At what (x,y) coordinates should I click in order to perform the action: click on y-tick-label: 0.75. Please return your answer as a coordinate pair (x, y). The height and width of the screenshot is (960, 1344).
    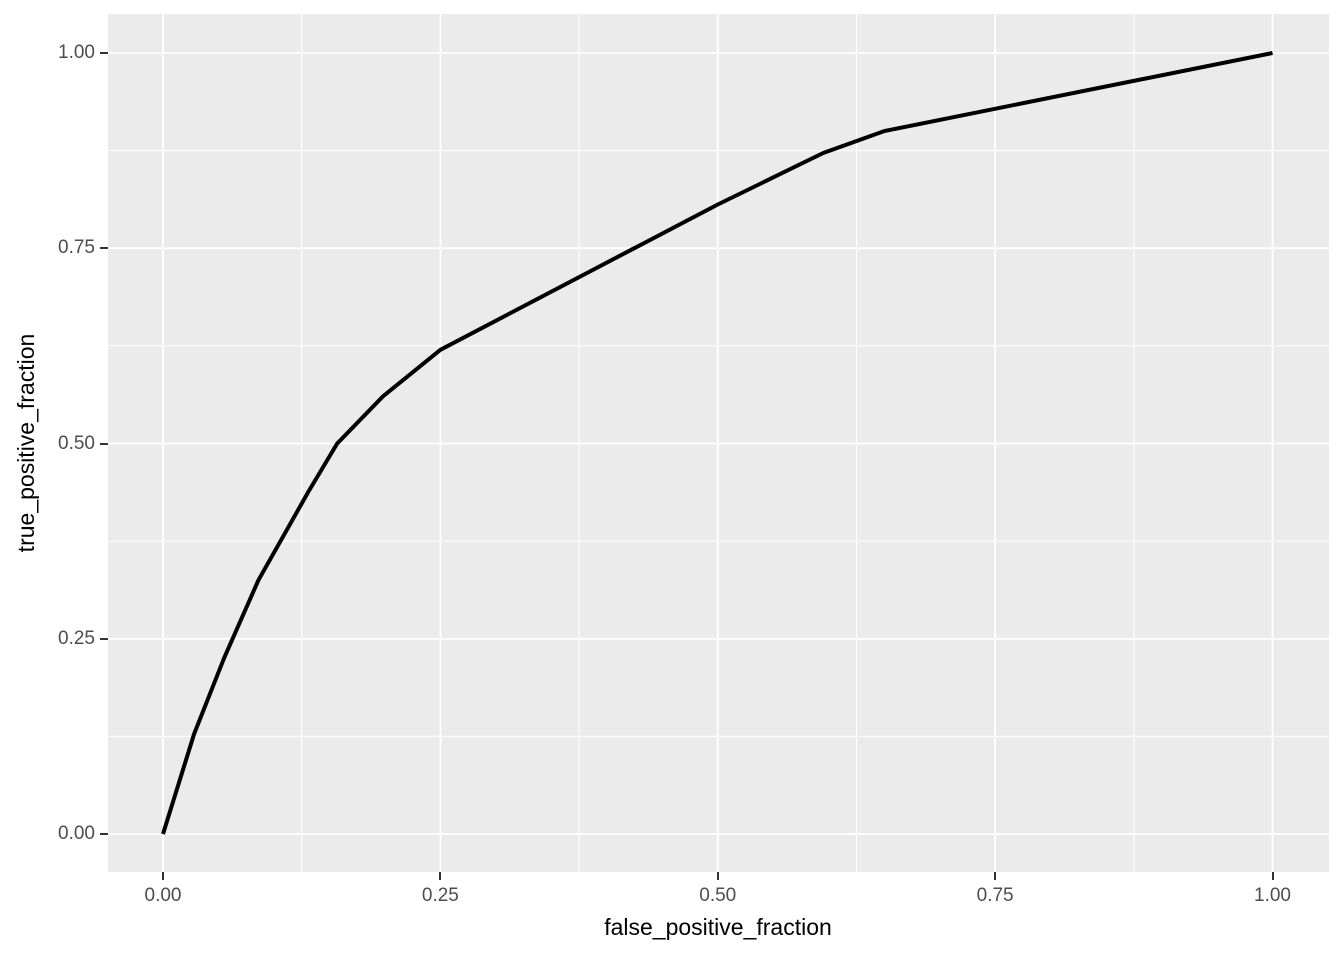
    Looking at the image, I should click on (76, 248).